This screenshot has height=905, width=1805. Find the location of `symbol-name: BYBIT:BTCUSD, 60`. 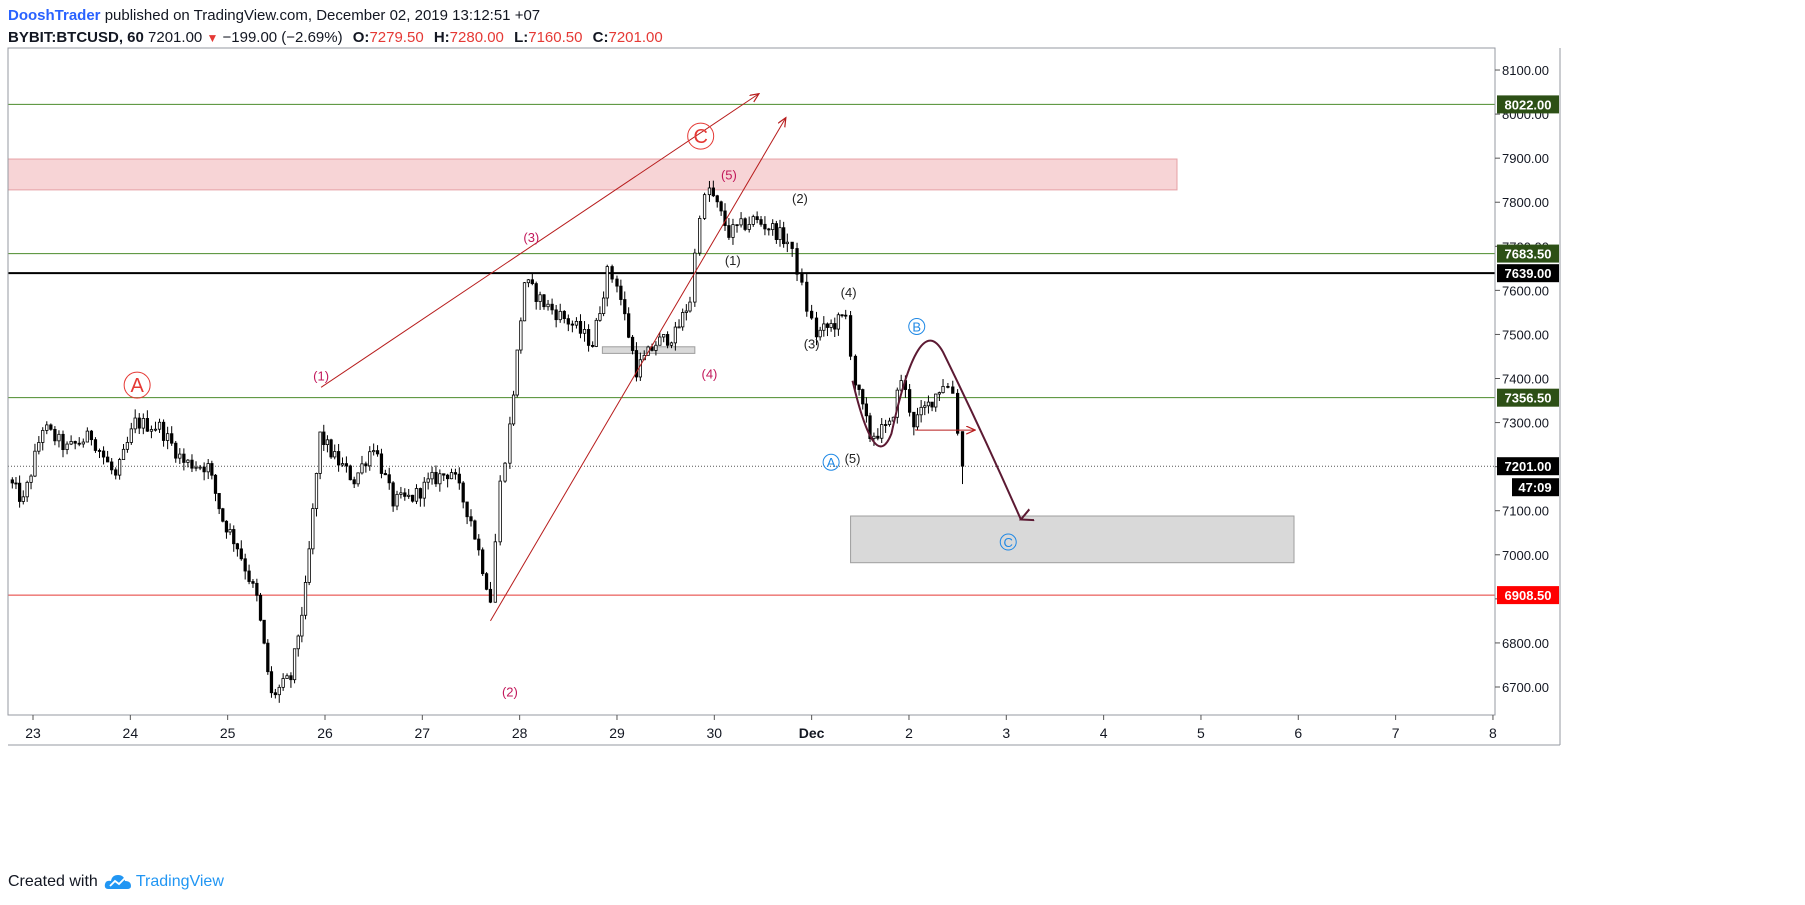

symbol-name: BYBIT:BTCUSD, 60 is located at coordinates (76, 37).